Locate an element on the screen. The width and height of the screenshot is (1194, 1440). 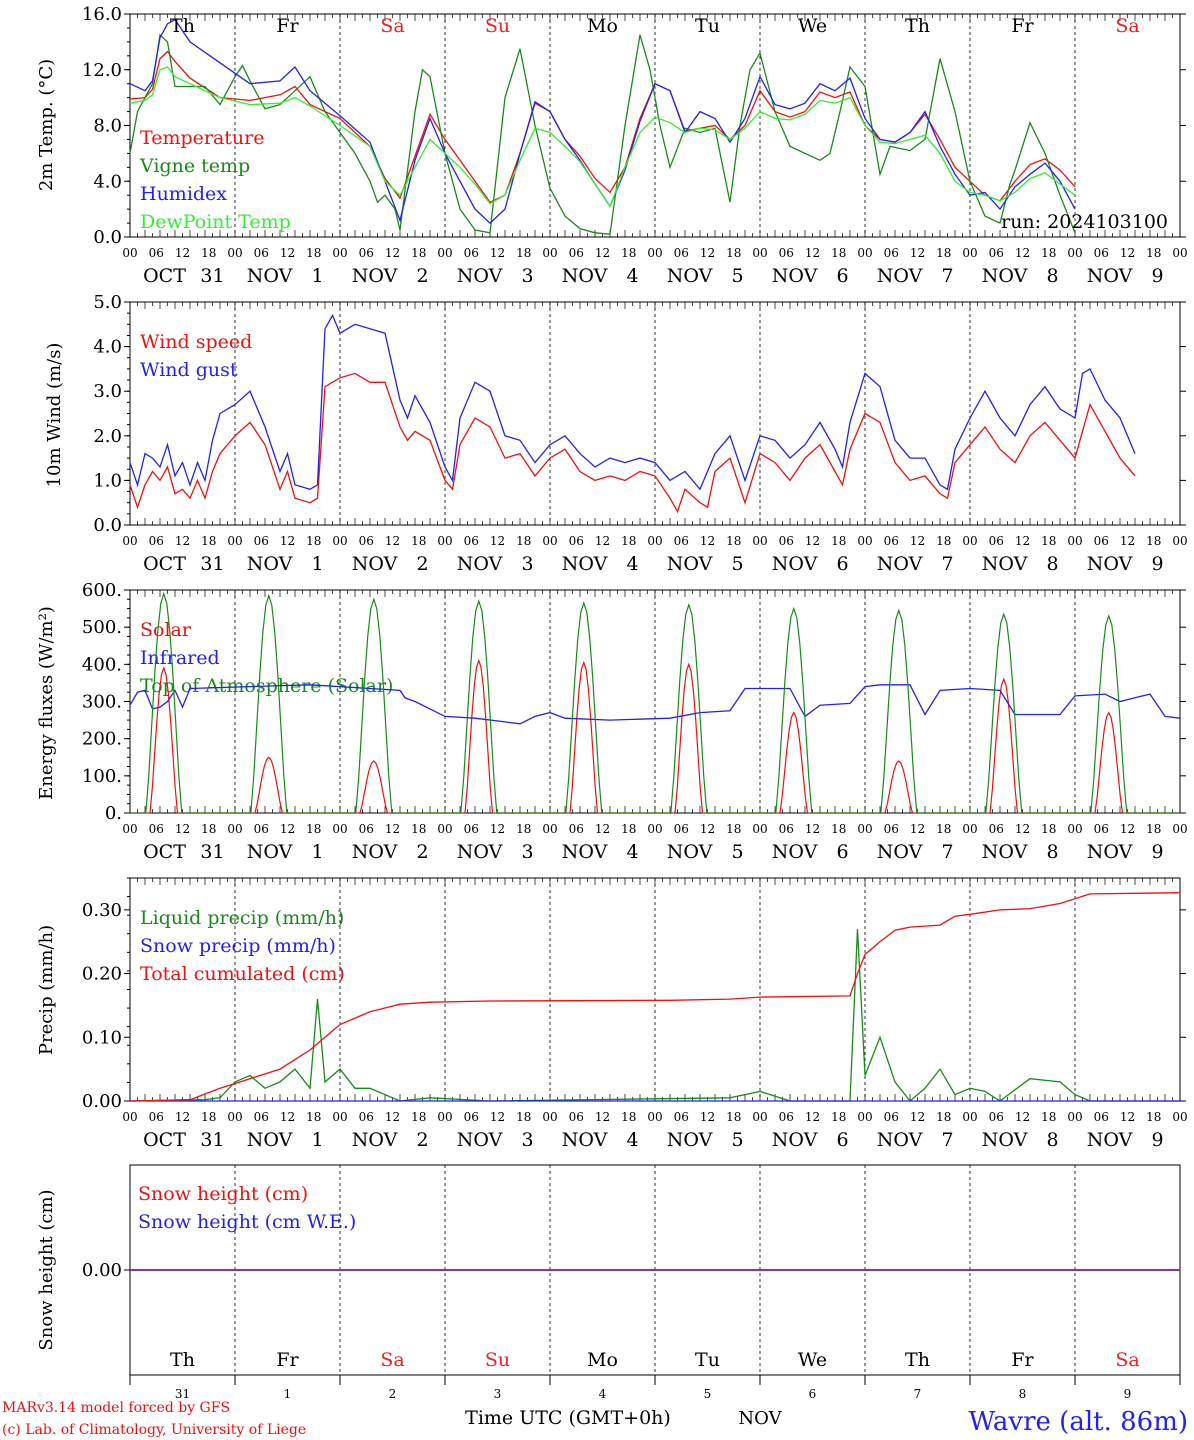
date-day-label: 6 is located at coordinates (842, 852).